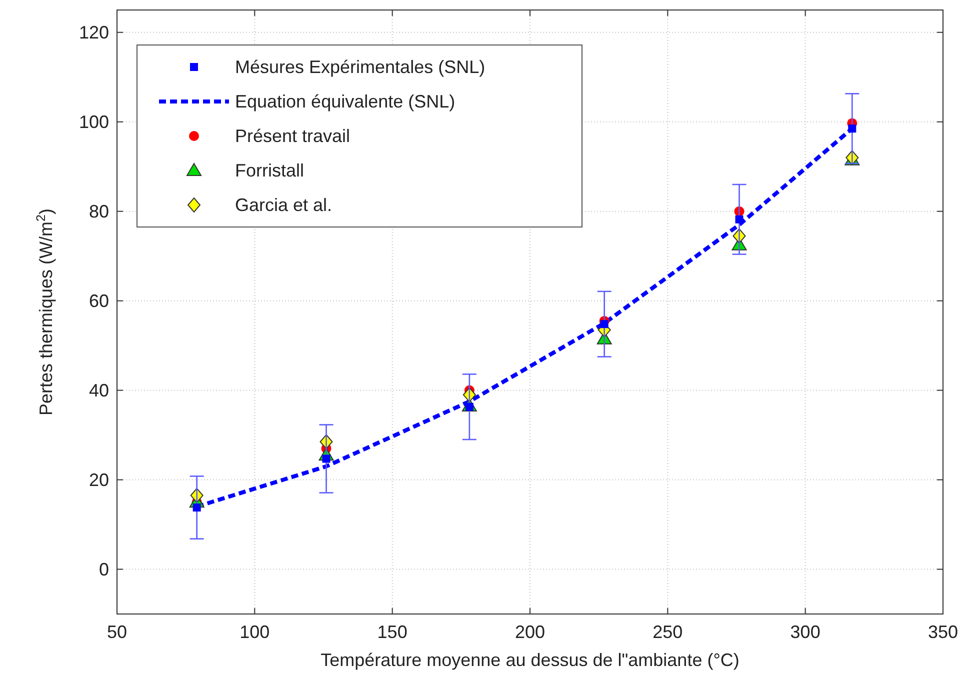  Describe the element at coordinates (360, 67) in the screenshot. I see `legend-label: Mésures Expérimentales (SNL)` at that location.